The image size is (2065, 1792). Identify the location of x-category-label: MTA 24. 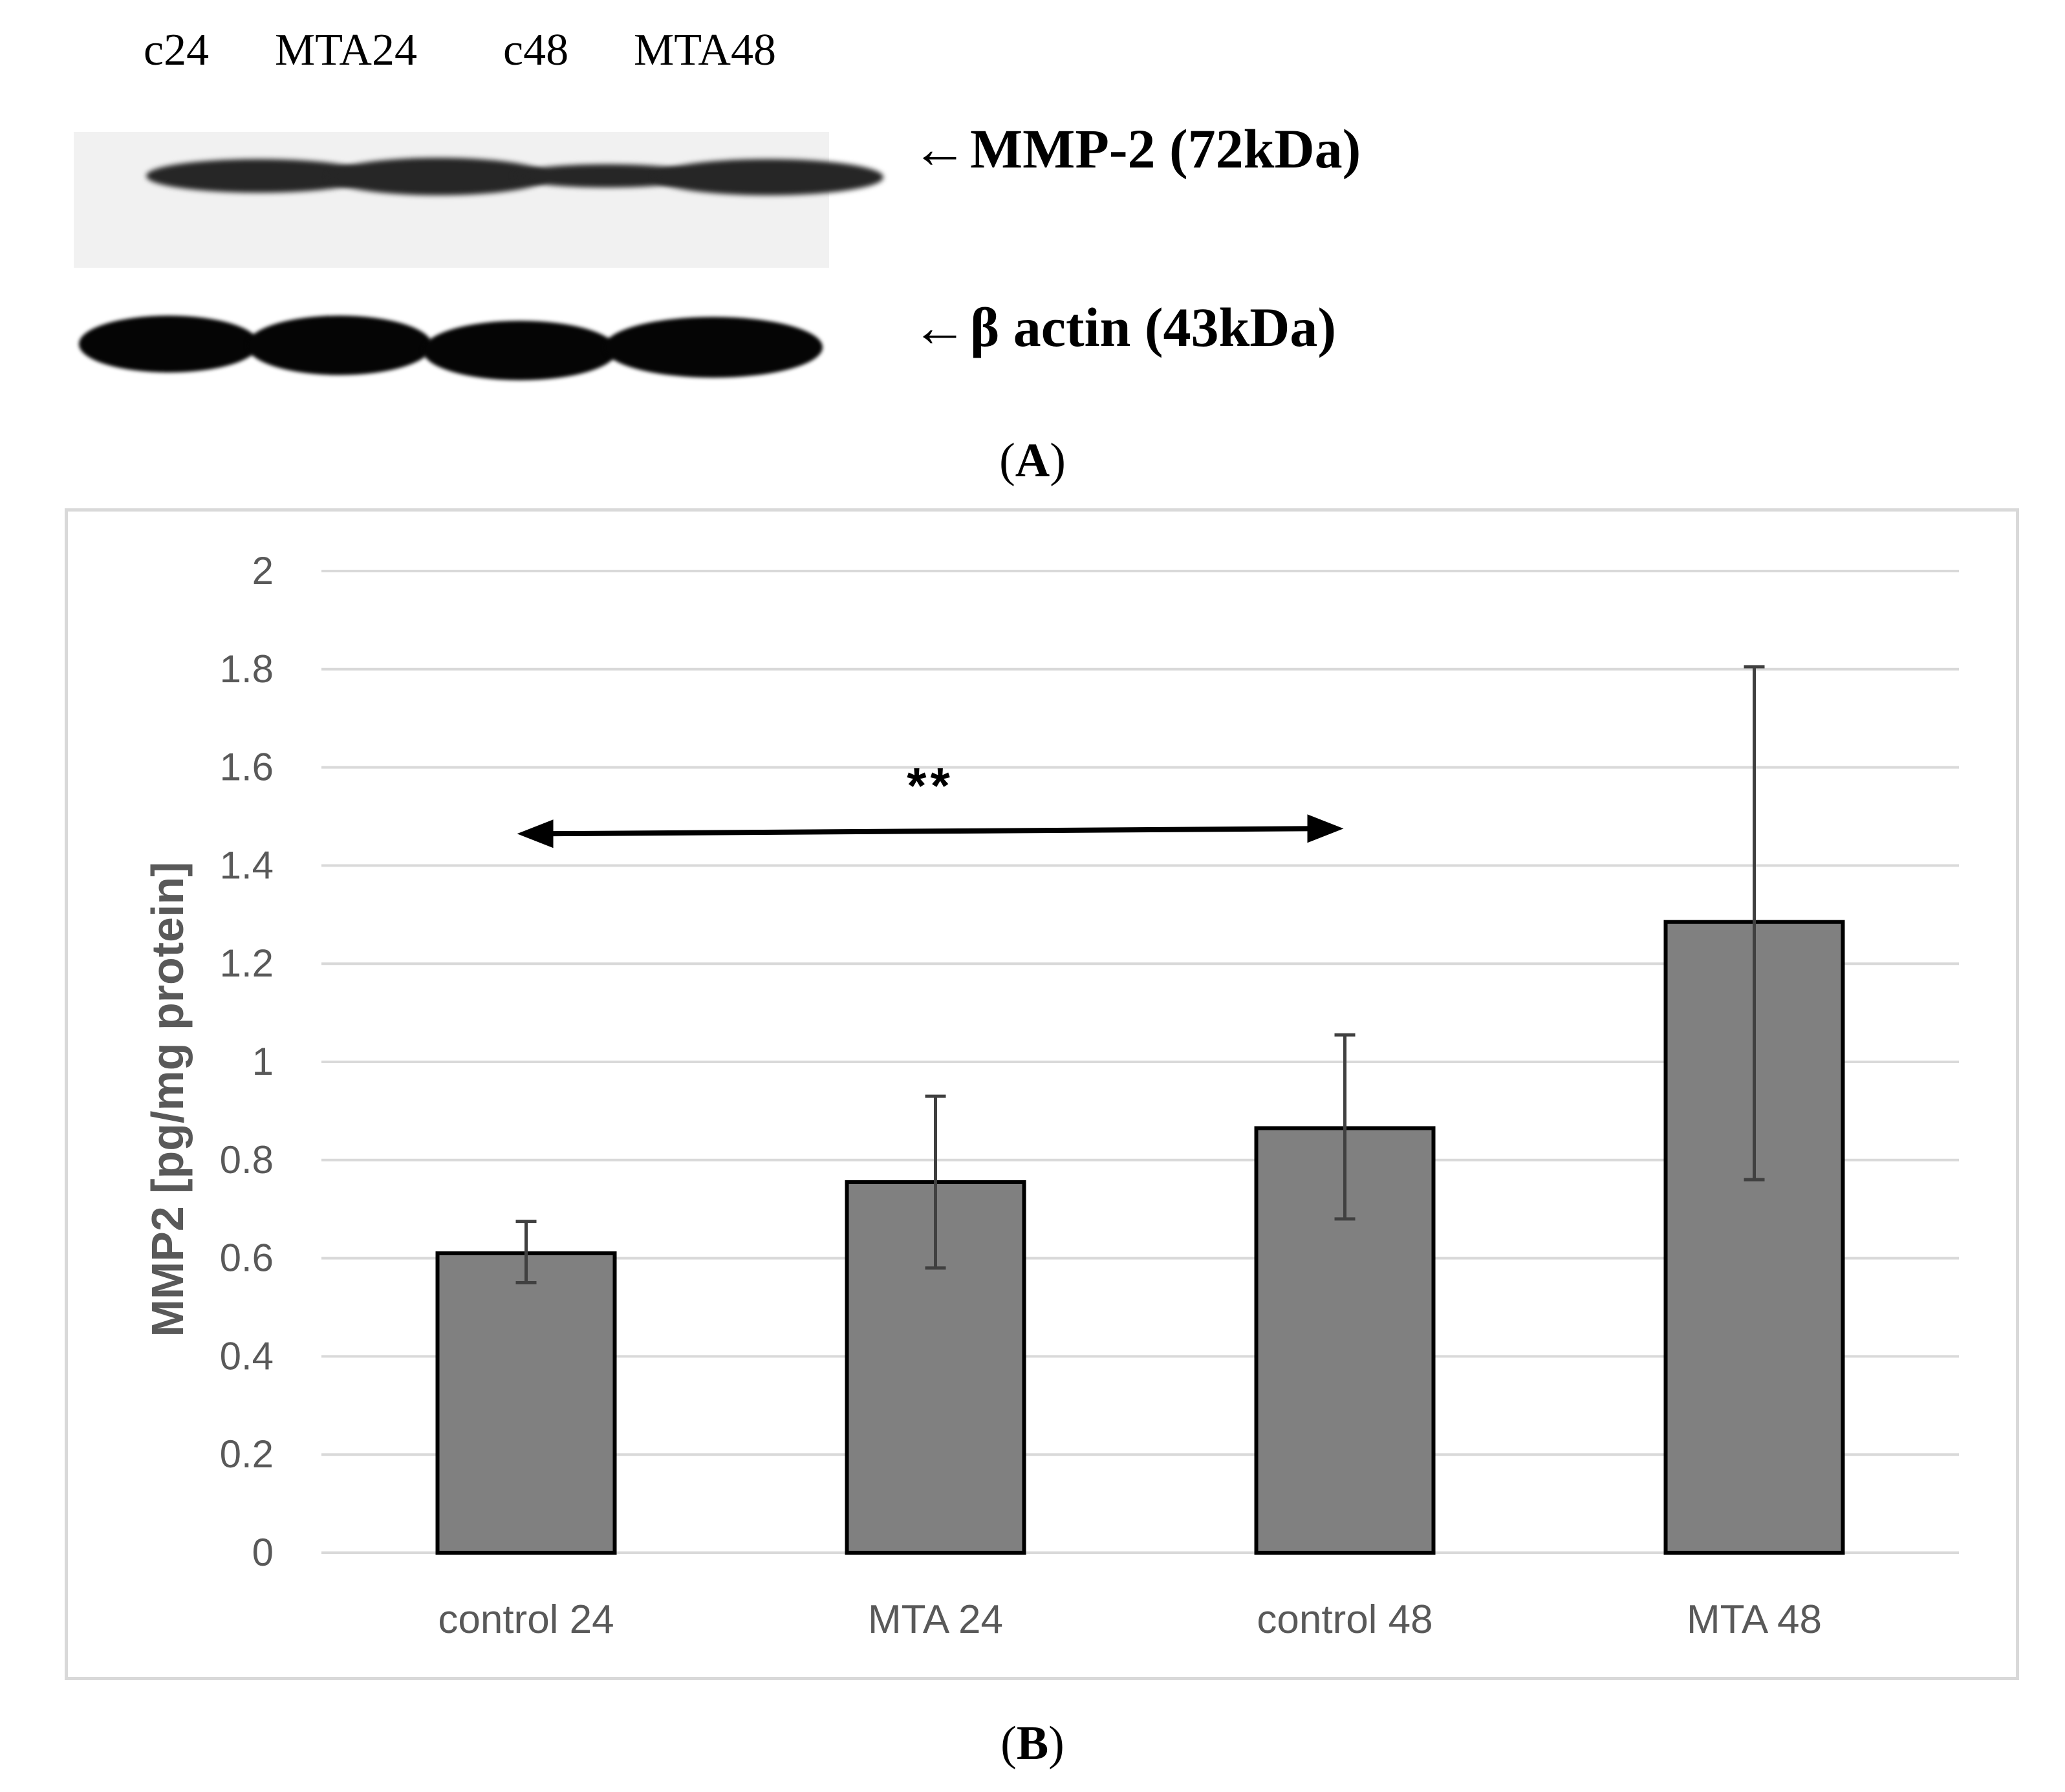
(935, 1619).